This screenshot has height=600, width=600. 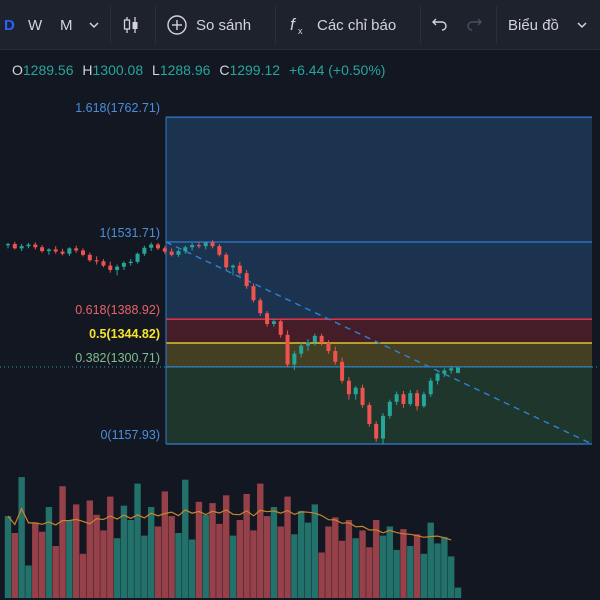 I want to click on svg-text: f, so click(x=293, y=24).